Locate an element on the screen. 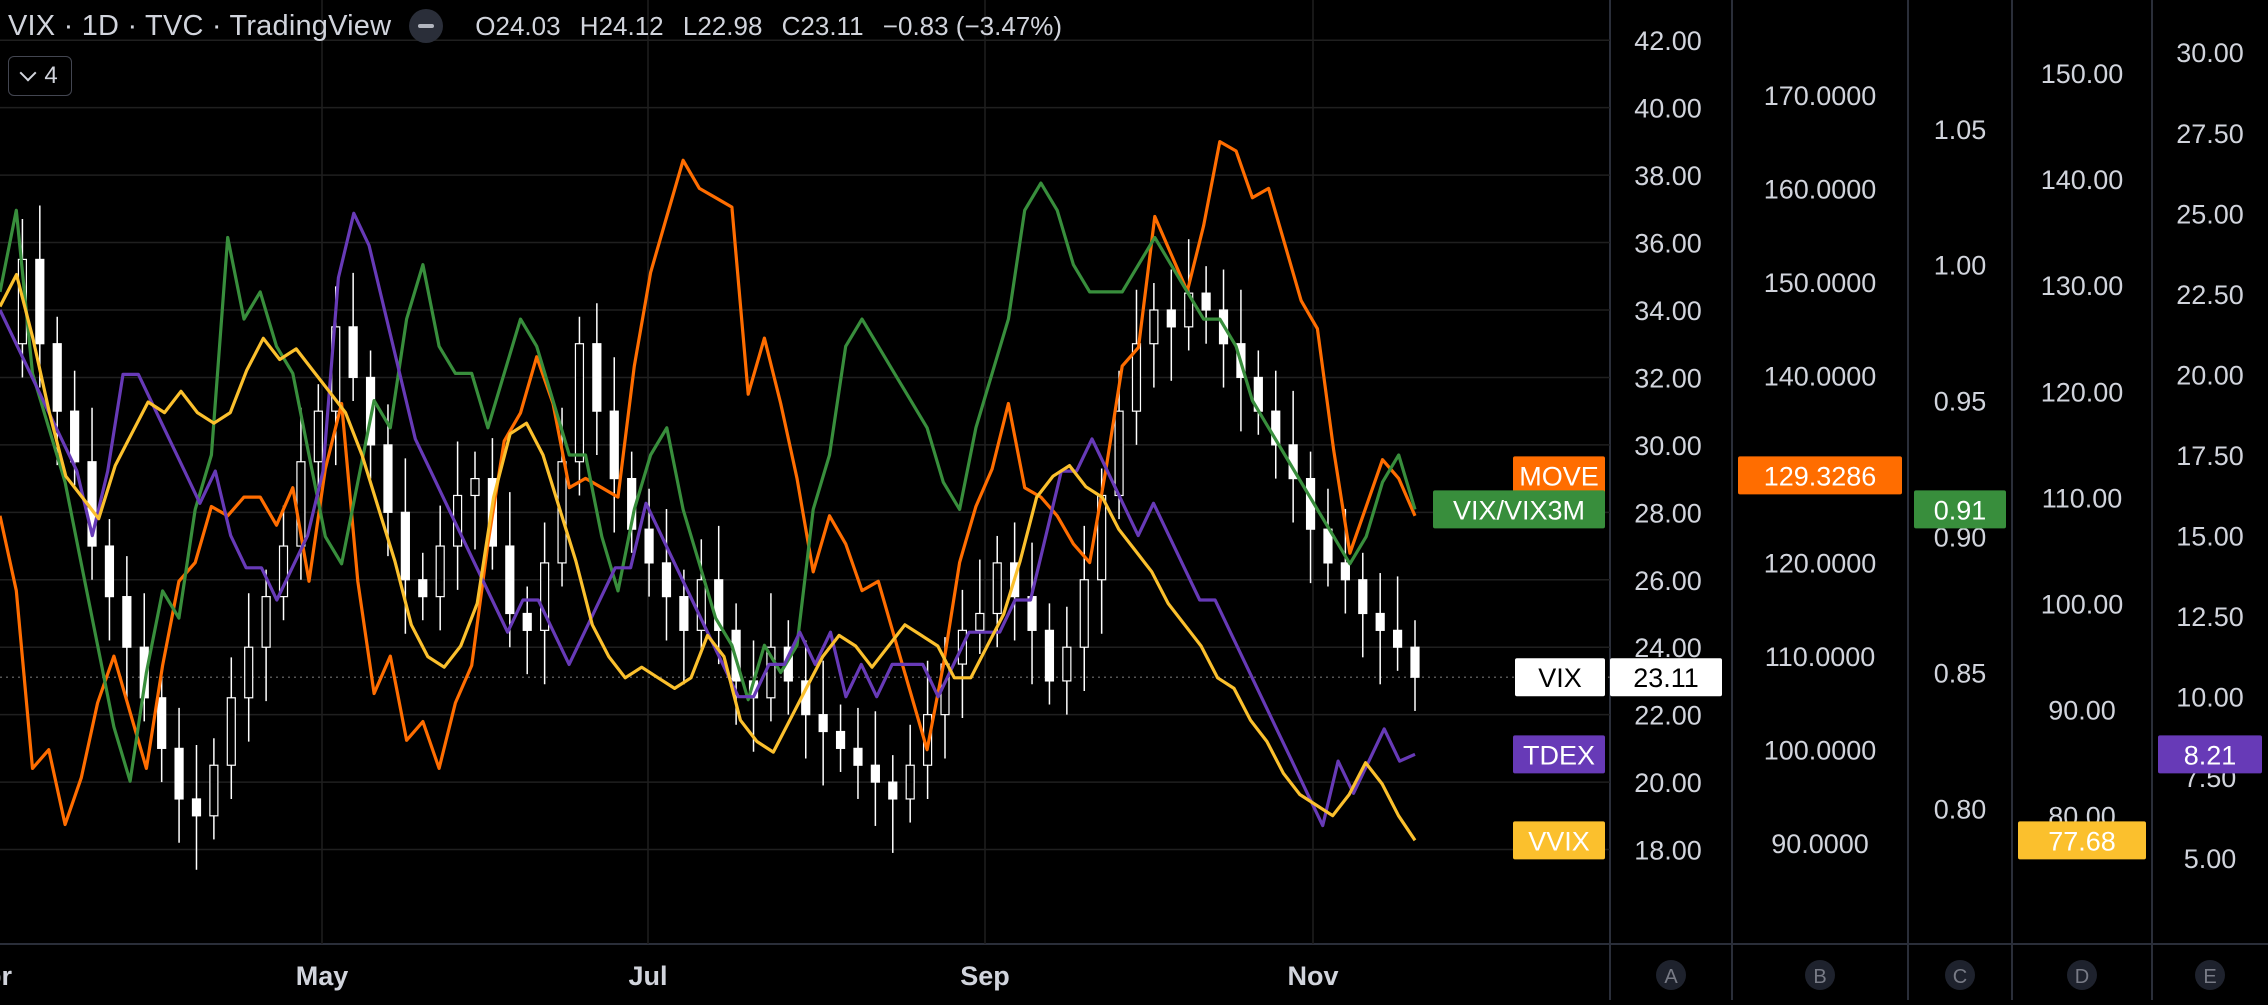  axis-b-tick: 160.0000 is located at coordinates (1820, 189).